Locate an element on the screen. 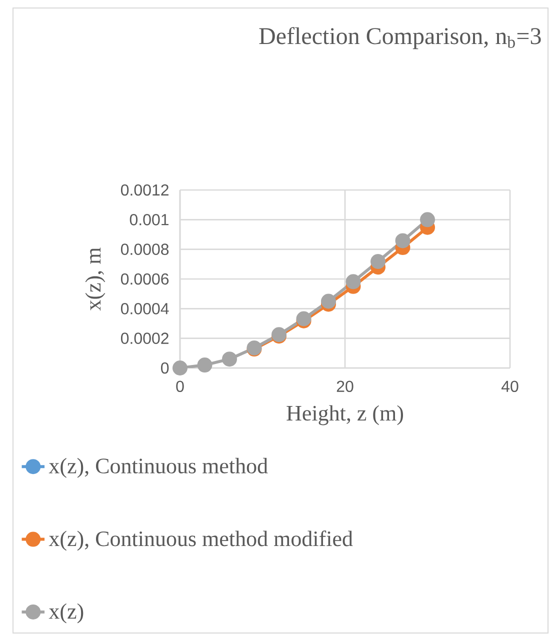 Image resolution: width=549 pixels, height=634 pixels. legend-label: x(z) is located at coordinates (66, 613).